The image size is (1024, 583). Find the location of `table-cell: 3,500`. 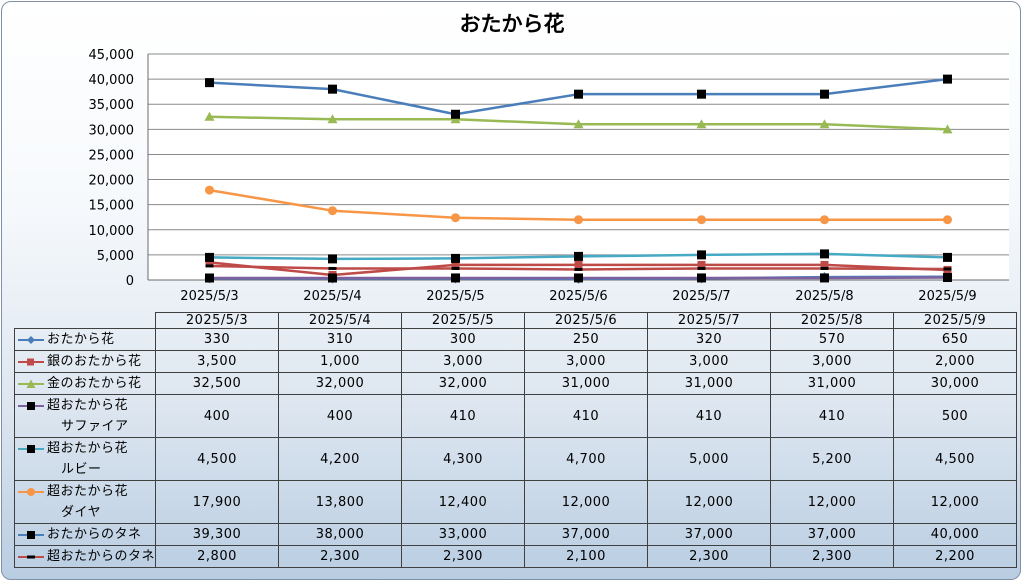

table-cell: 3,500 is located at coordinates (217, 361).